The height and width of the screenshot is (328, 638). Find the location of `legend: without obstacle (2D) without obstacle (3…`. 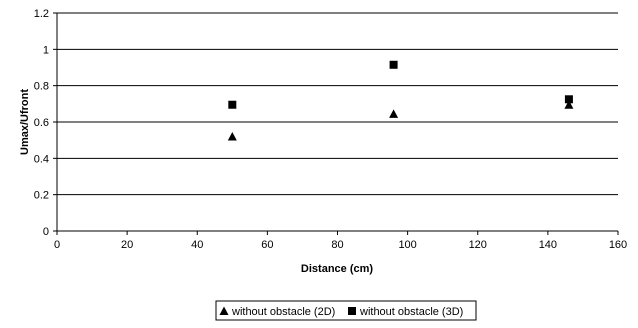

legend: without obstacle (2D) without obstacle (3… is located at coordinates (346, 310).